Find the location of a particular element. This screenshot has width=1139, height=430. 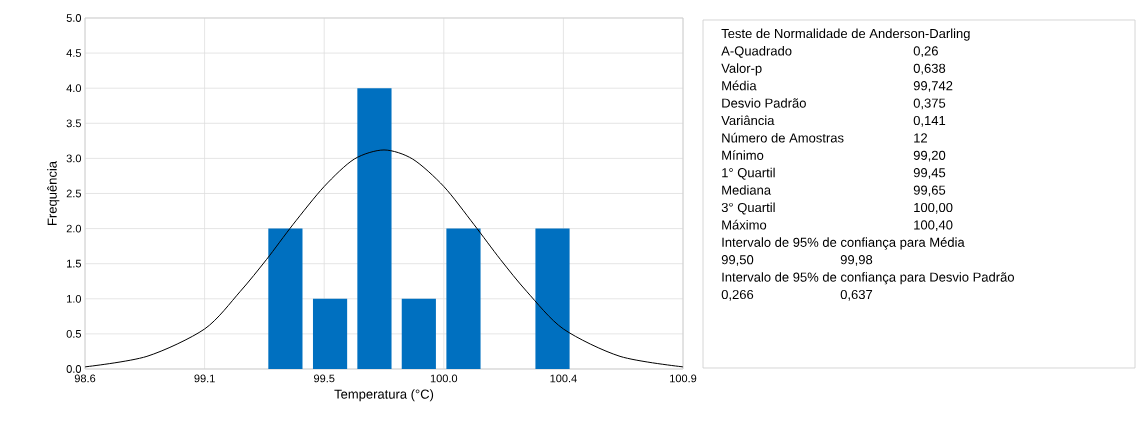

x-tick-label: 100.4 is located at coordinates (563, 378).